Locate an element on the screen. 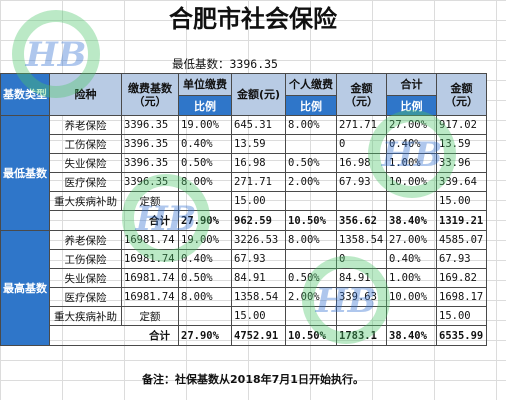 Image resolution: width=506 pixels, height=400 pixels. personal-amount-cell: 1783.1 is located at coordinates (361, 335).